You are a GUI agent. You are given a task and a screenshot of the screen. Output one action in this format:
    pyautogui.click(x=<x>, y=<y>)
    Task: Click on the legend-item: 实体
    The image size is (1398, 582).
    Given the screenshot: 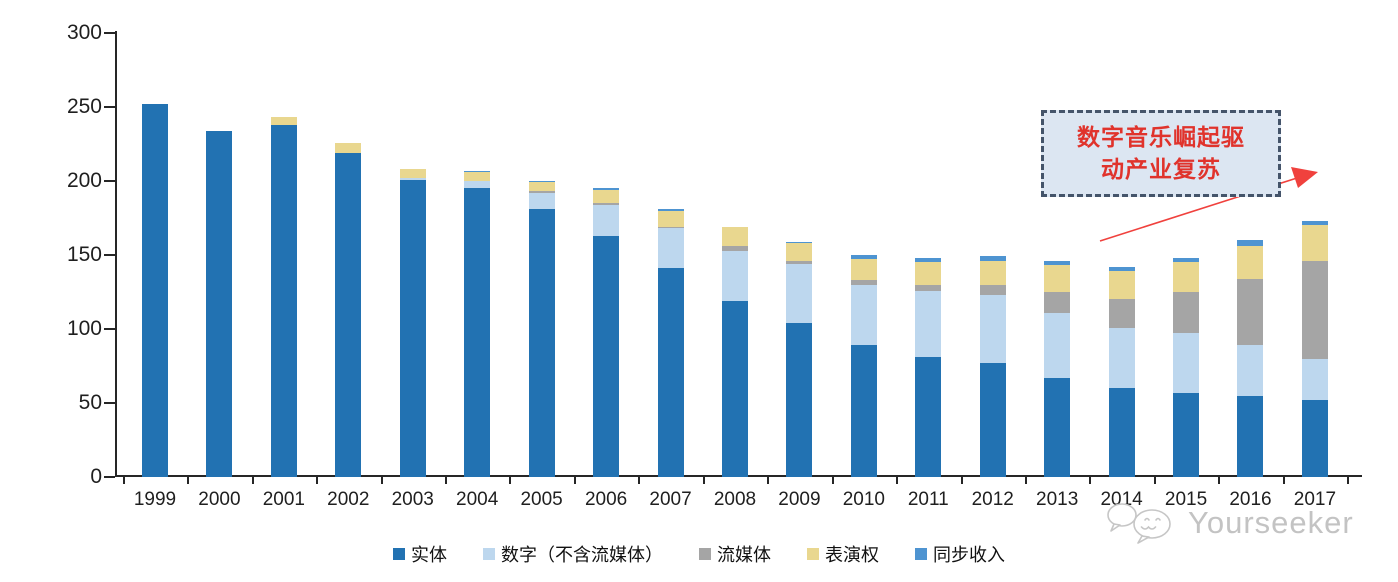 What is the action you would take?
    pyautogui.click(x=420, y=554)
    